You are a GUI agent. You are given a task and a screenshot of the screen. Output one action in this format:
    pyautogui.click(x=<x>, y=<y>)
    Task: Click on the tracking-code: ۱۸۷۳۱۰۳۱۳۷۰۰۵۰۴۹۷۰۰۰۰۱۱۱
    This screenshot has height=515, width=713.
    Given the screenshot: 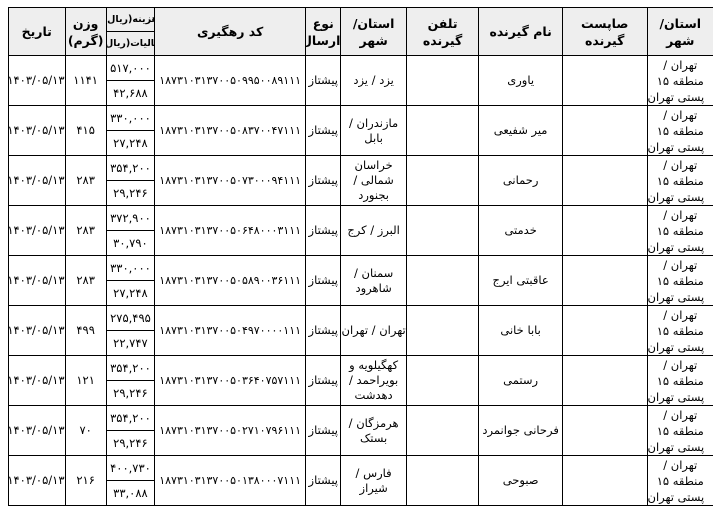 What is the action you would take?
    pyautogui.click(x=230, y=330)
    